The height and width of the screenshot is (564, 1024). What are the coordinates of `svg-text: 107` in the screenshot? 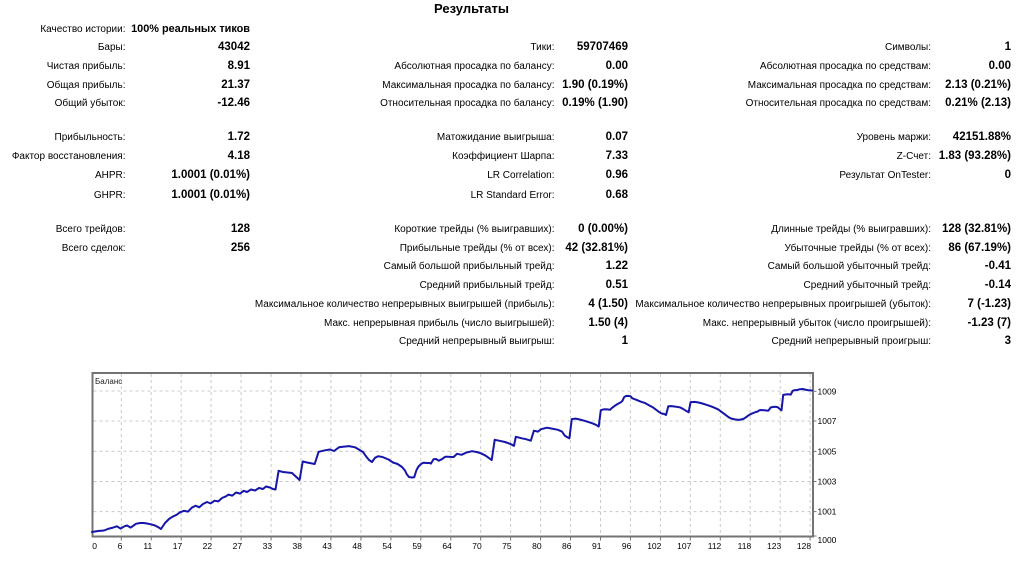 It's located at (684, 546).